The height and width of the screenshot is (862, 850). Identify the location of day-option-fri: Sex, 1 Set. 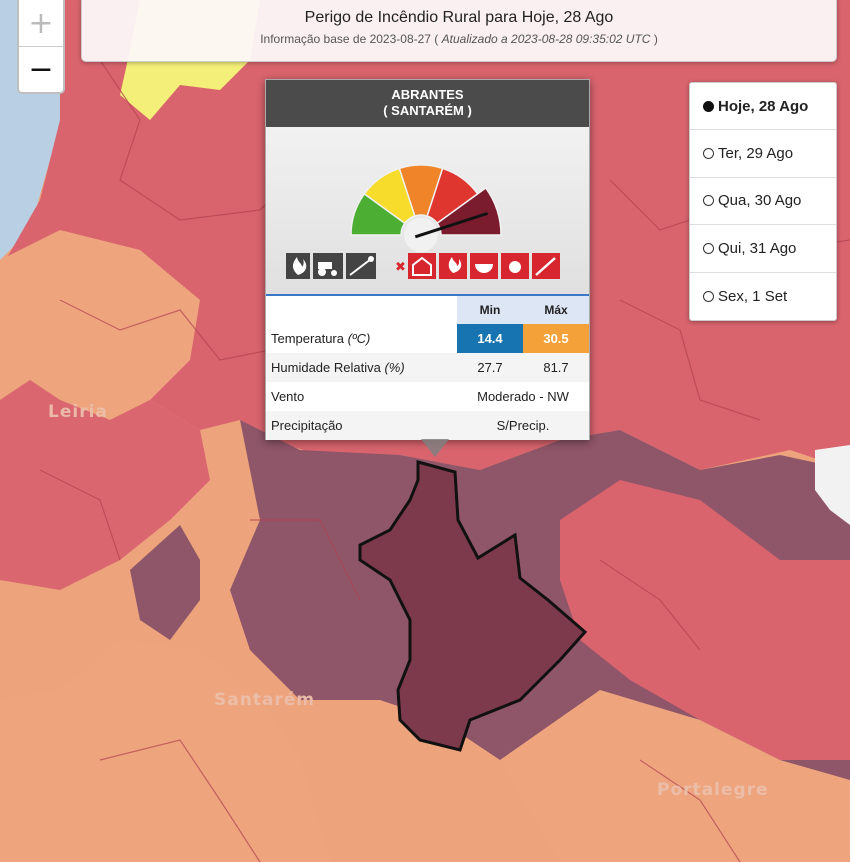
(763, 296).